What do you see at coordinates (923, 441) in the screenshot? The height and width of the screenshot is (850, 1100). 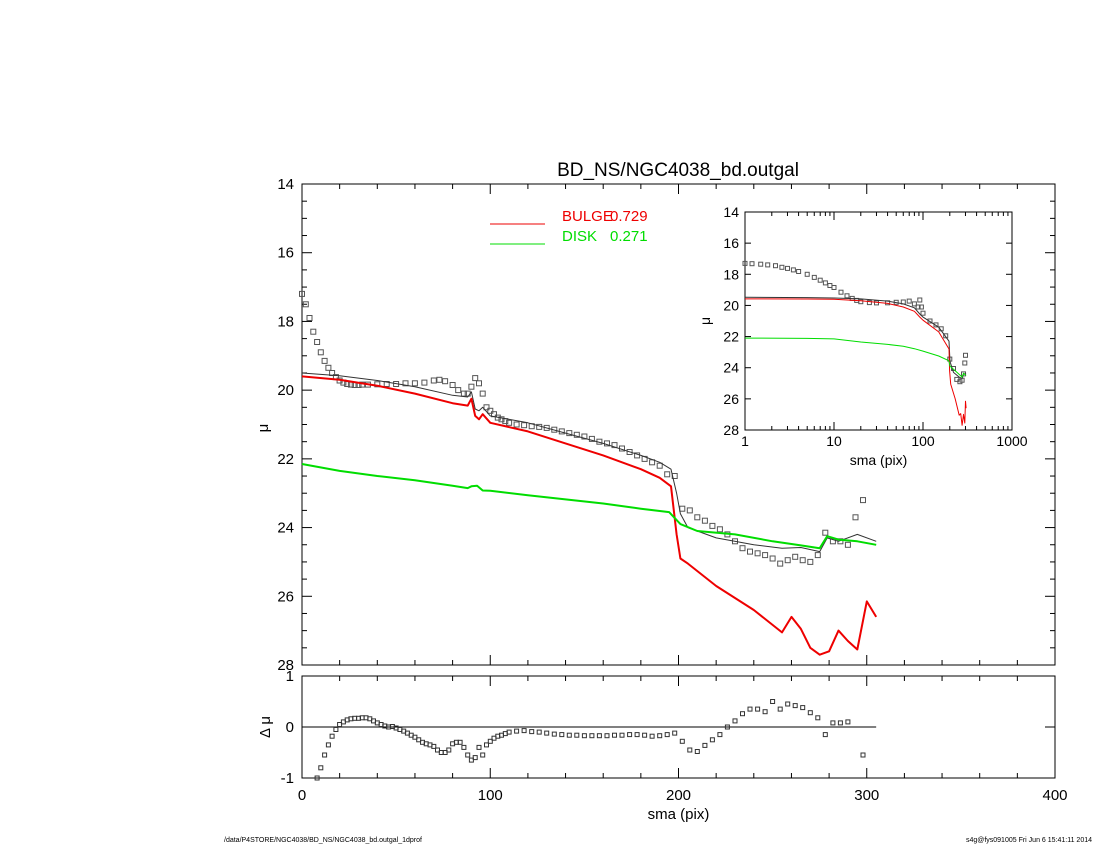 I see `x-tick-label: 100` at bounding box center [923, 441].